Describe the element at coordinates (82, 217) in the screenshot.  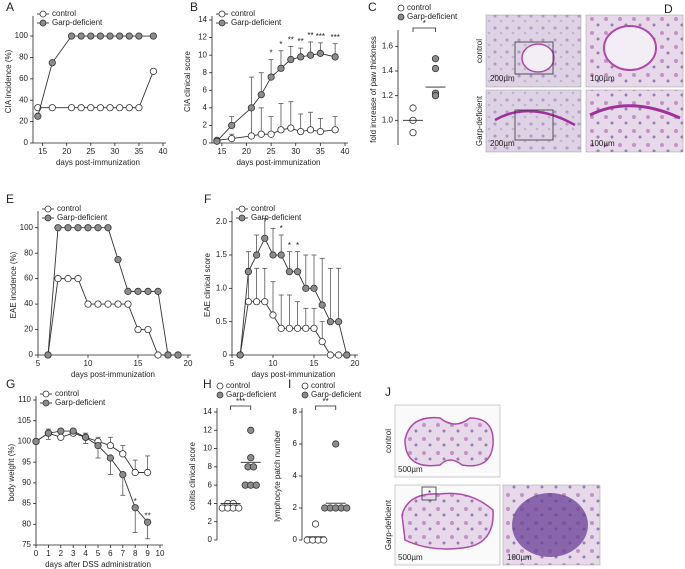
I see `legend-label: Garp-deficient` at that location.